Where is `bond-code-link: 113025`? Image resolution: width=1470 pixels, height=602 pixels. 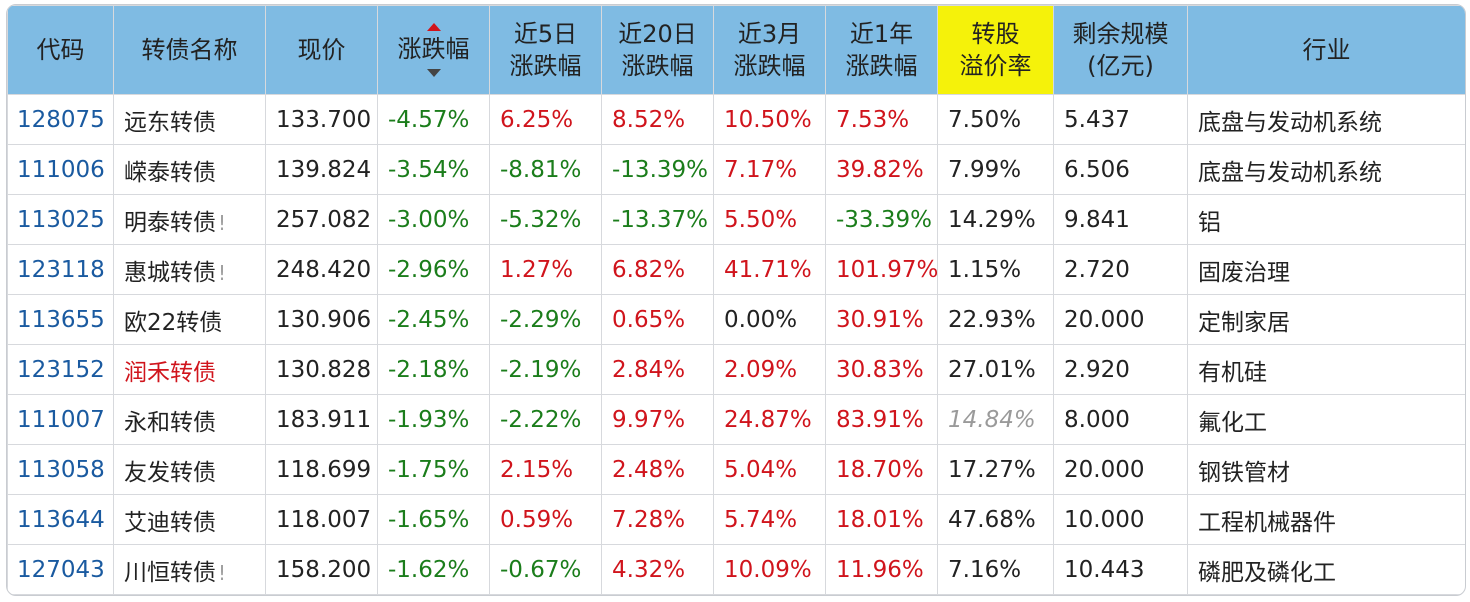
bond-code-link: 113025 is located at coordinates (60, 219).